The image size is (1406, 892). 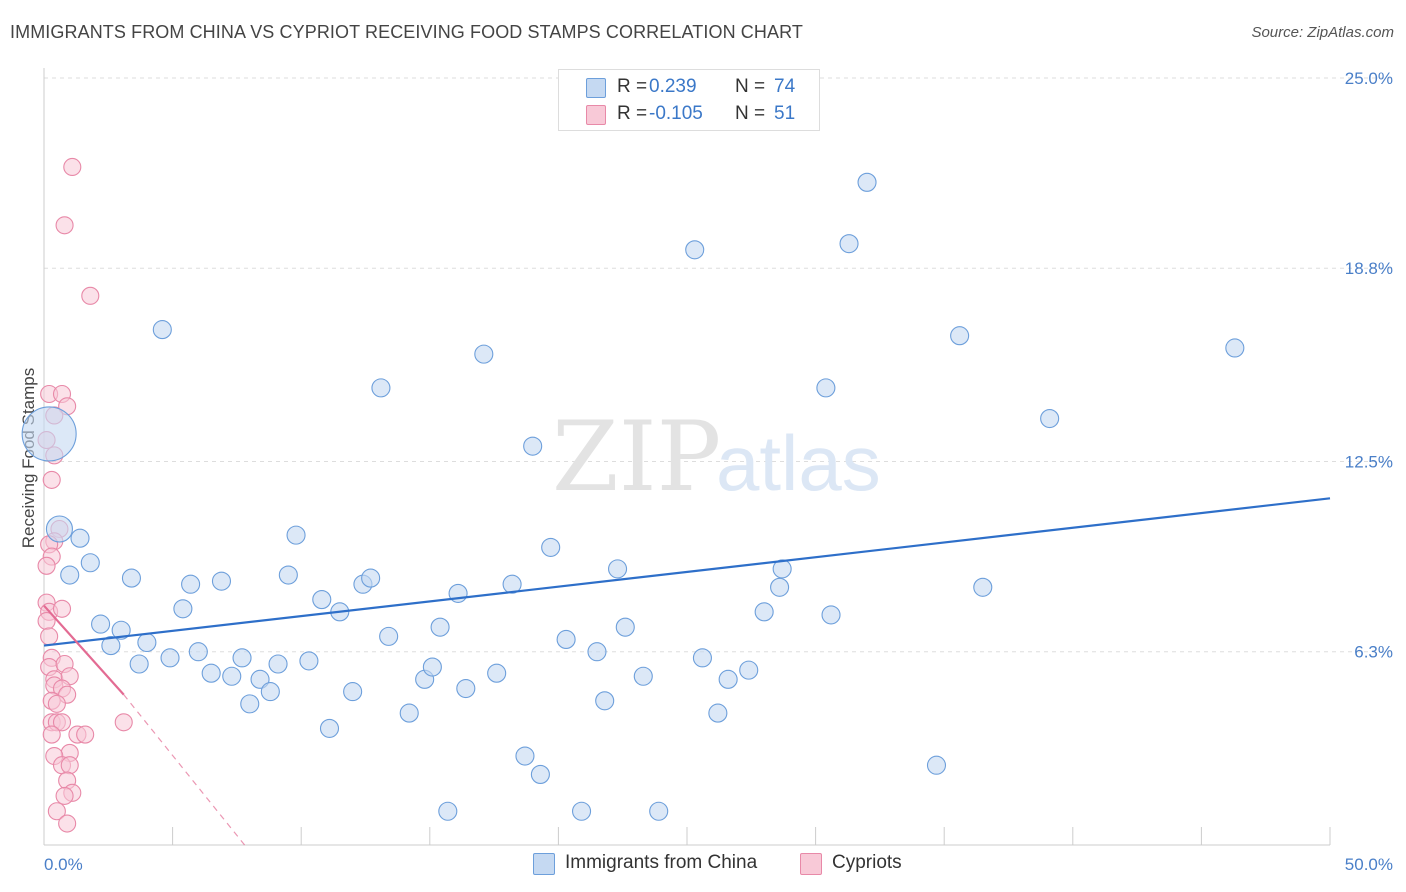 What do you see at coordinates (785, 86) in the screenshot?
I see `legend-n-value-china: 74` at bounding box center [785, 86].